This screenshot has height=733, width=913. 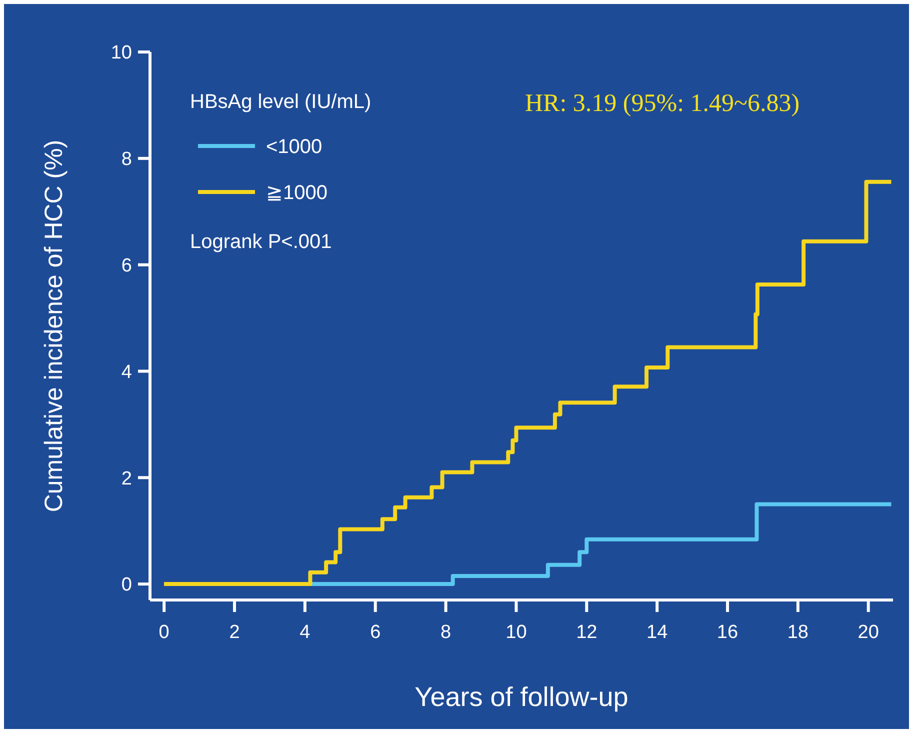 What do you see at coordinates (281, 102) in the screenshot?
I see `legend-title: HBsAg level (IU/mL)` at bounding box center [281, 102].